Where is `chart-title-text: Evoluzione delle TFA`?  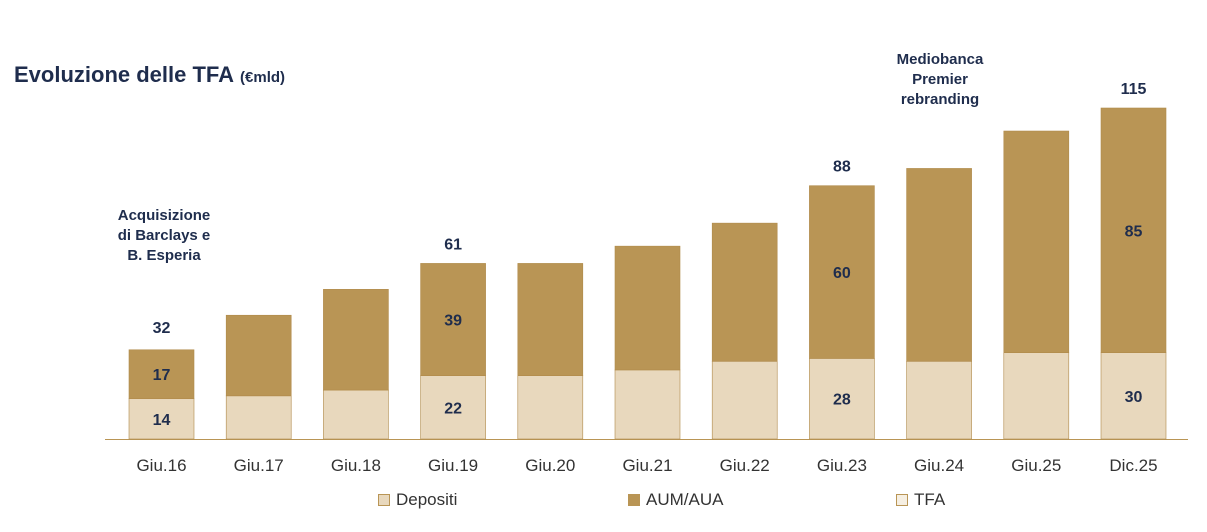 chart-title-text: Evoluzione delle TFA is located at coordinates (124, 74).